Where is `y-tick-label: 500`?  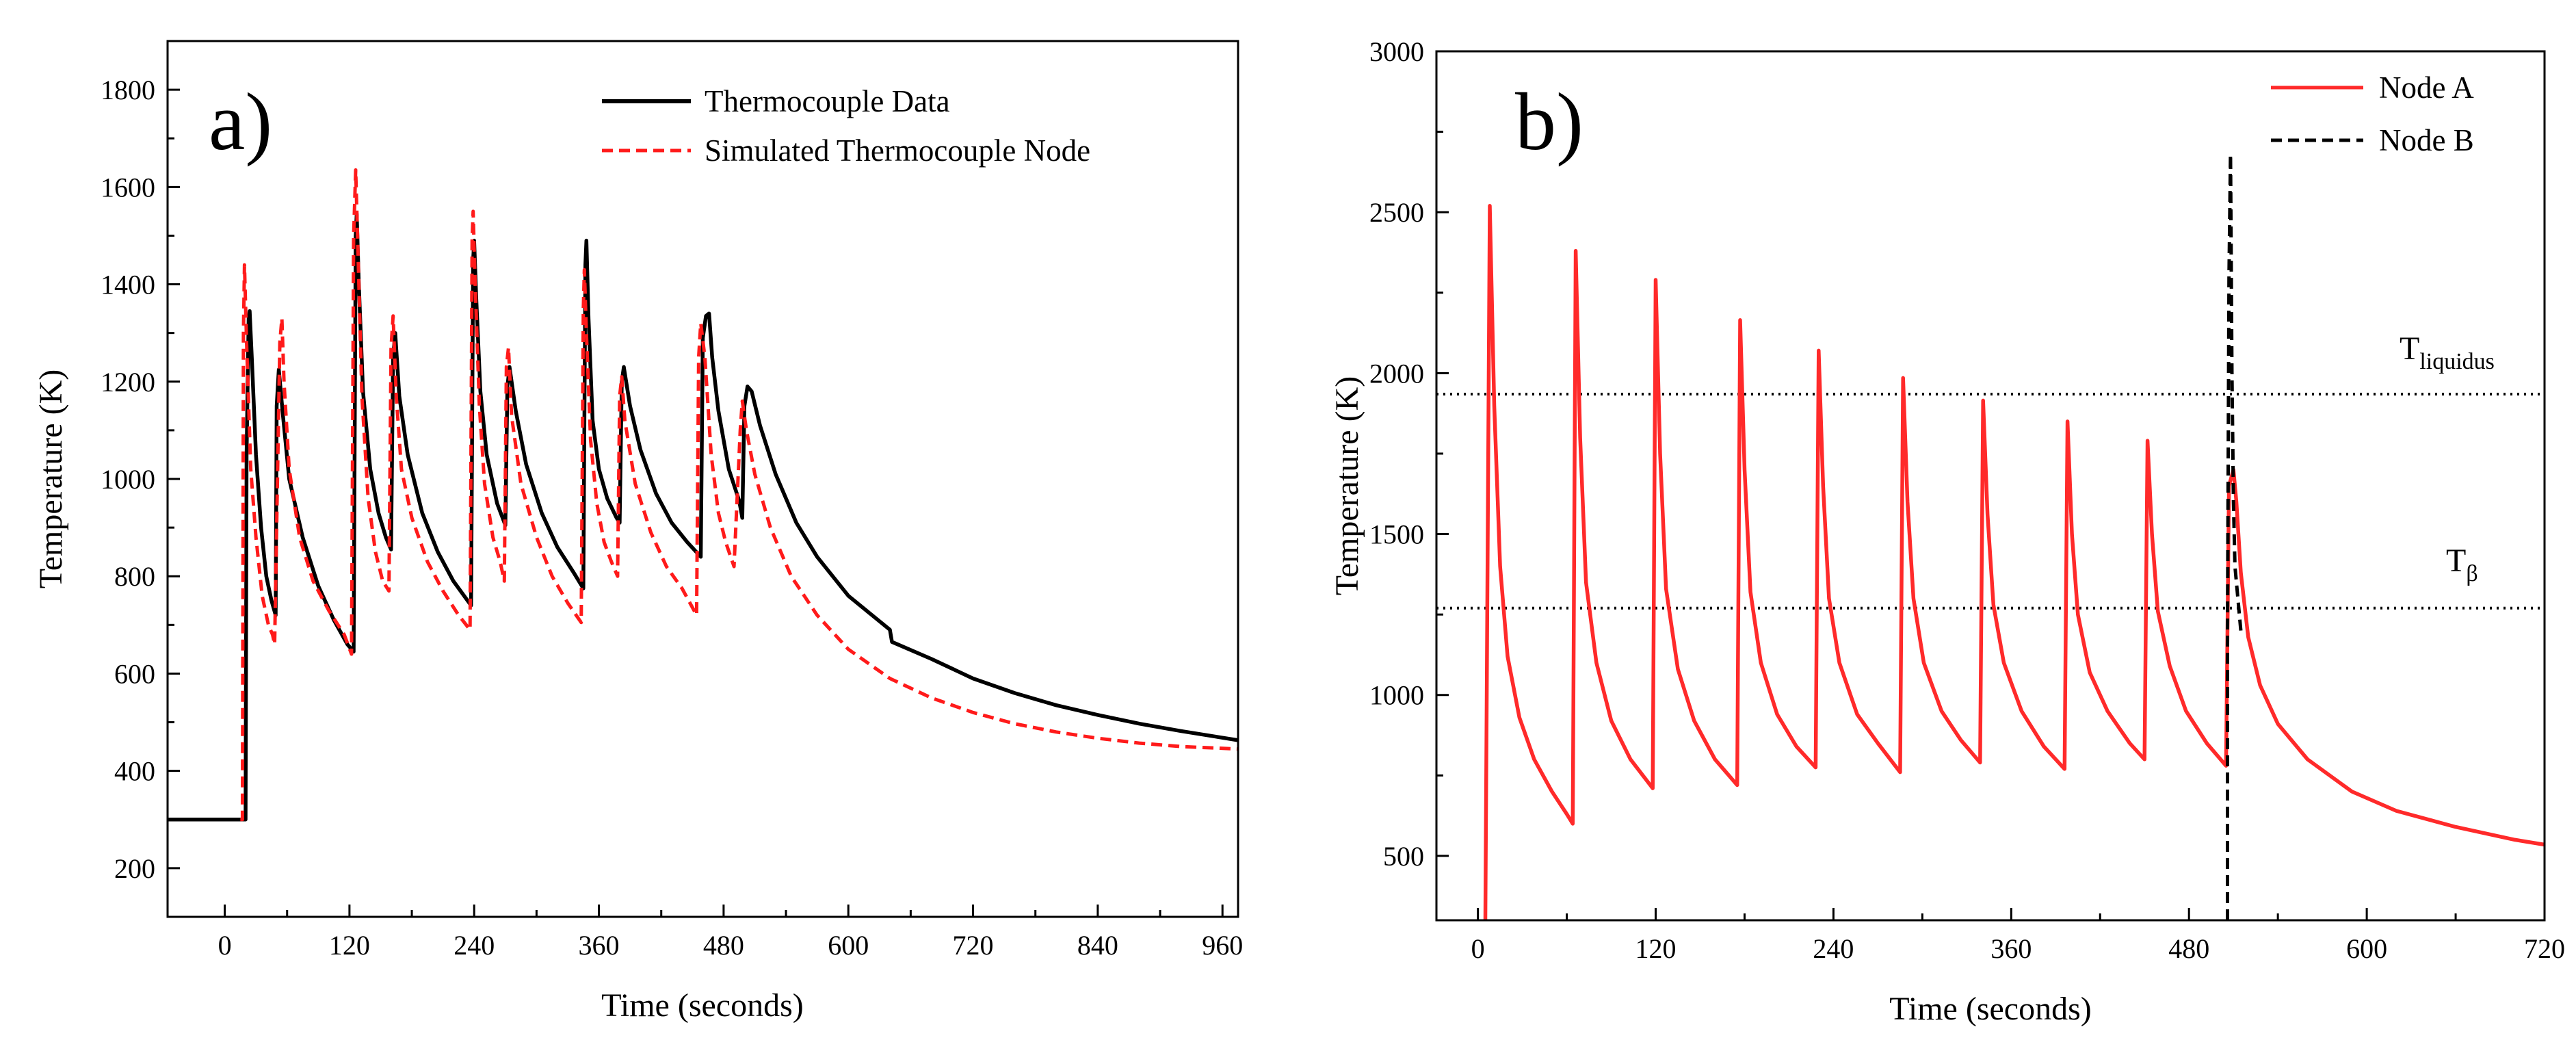
y-tick-label: 500 is located at coordinates (1403, 856).